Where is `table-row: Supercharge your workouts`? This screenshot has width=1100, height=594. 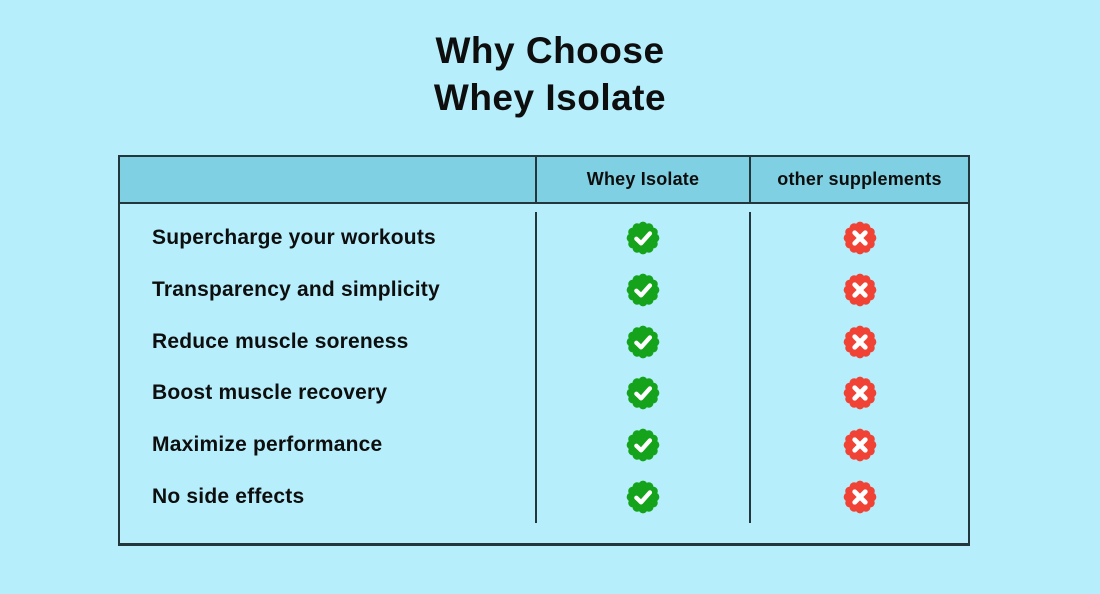
table-row: Supercharge your workouts is located at coordinates (544, 238).